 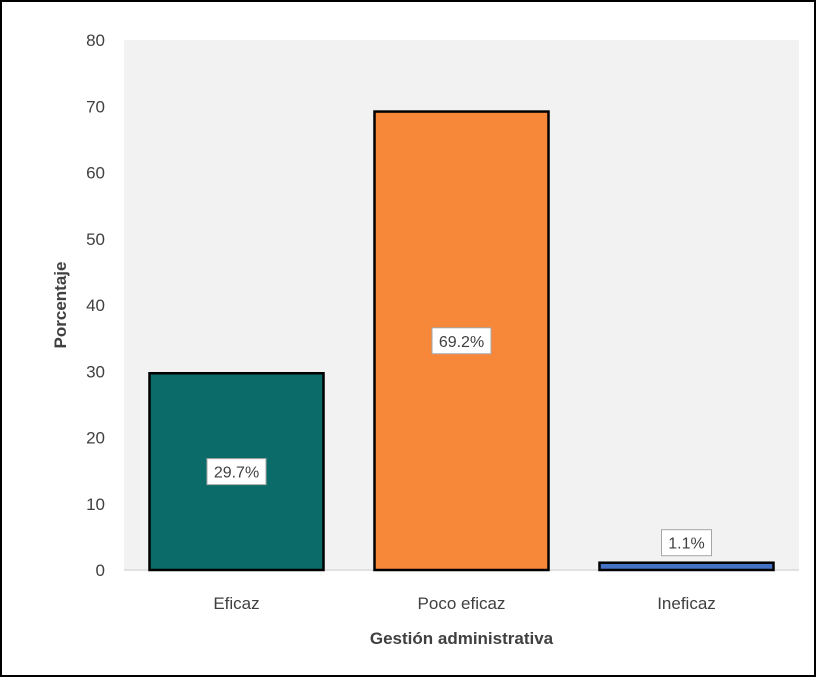 What do you see at coordinates (236, 603) in the screenshot?
I see `x-tick-label: Eficaz` at bounding box center [236, 603].